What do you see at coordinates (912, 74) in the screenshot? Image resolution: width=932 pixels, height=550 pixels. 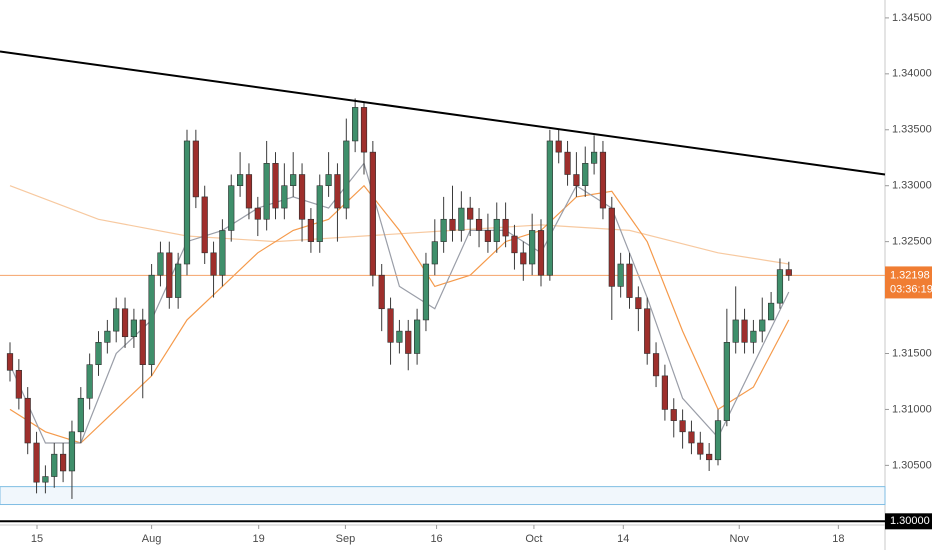 I see `y-tick-label: 1.34000` at bounding box center [912, 74].